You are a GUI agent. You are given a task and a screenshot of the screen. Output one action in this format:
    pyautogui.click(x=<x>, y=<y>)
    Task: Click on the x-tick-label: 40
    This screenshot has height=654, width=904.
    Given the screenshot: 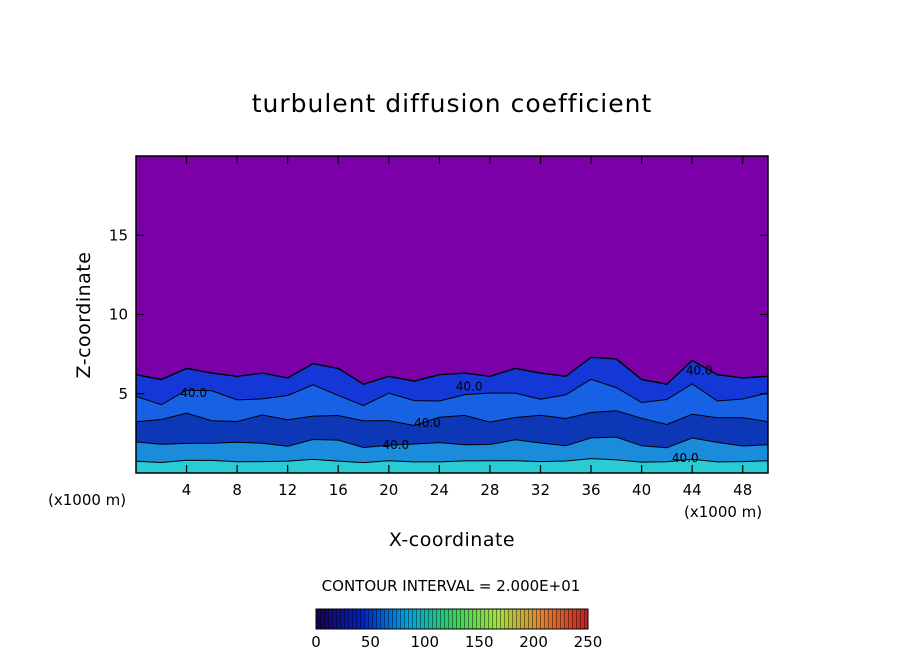 What is the action you would take?
    pyautogui.click(x=641, y=490)
    